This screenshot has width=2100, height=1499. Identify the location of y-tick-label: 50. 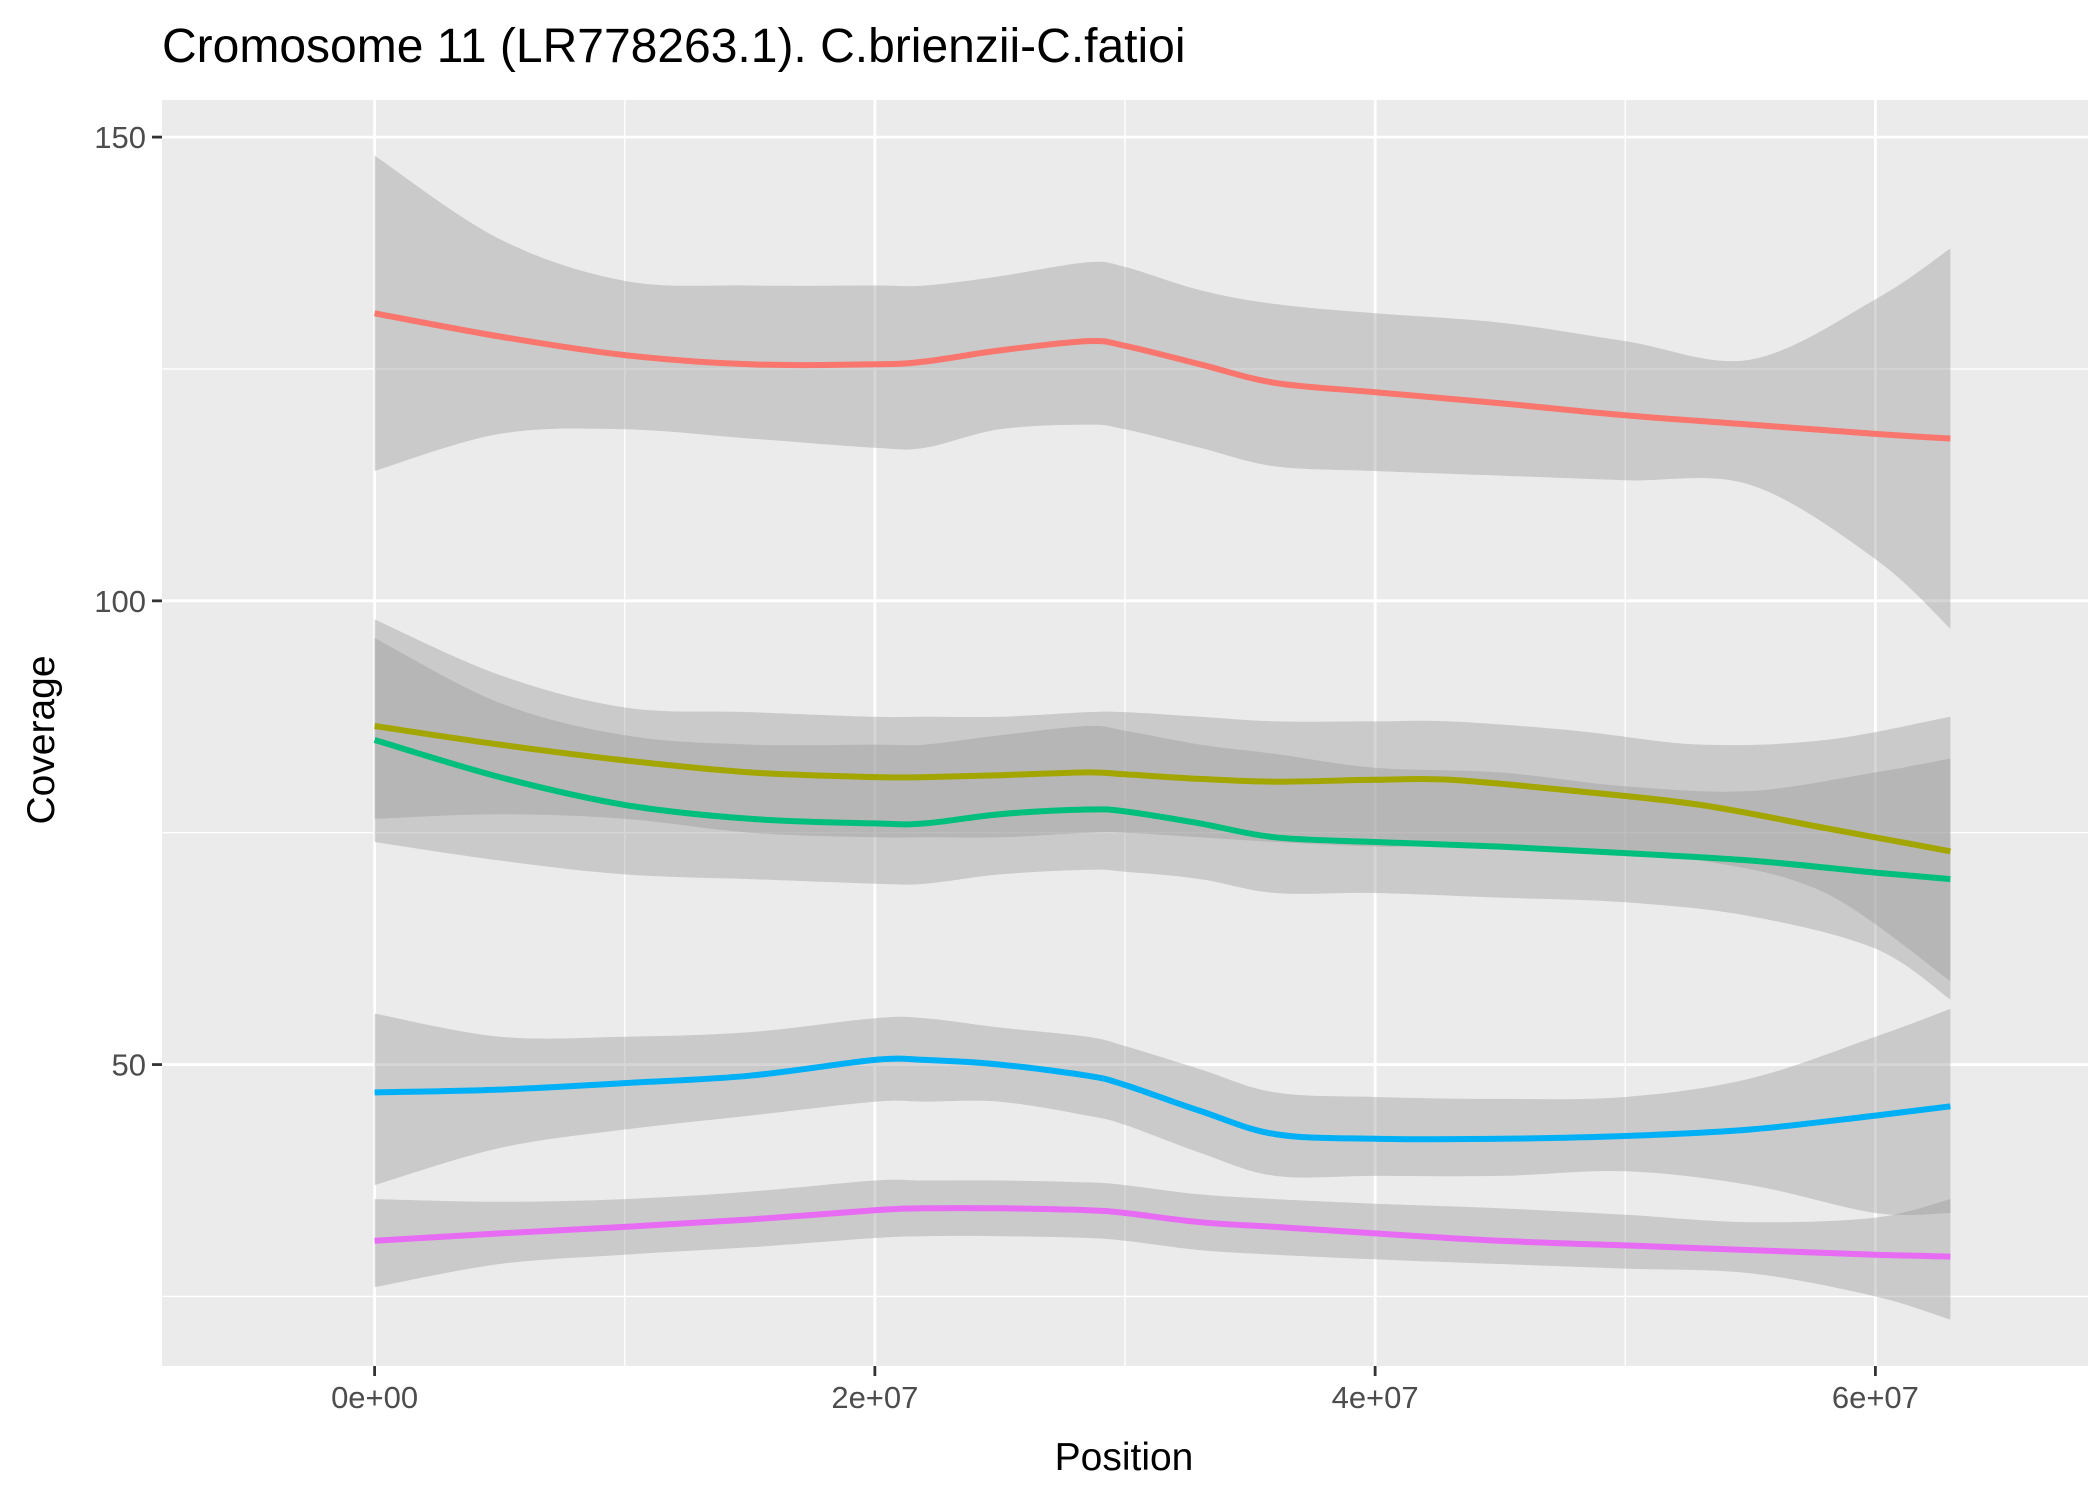
(129, 1065).